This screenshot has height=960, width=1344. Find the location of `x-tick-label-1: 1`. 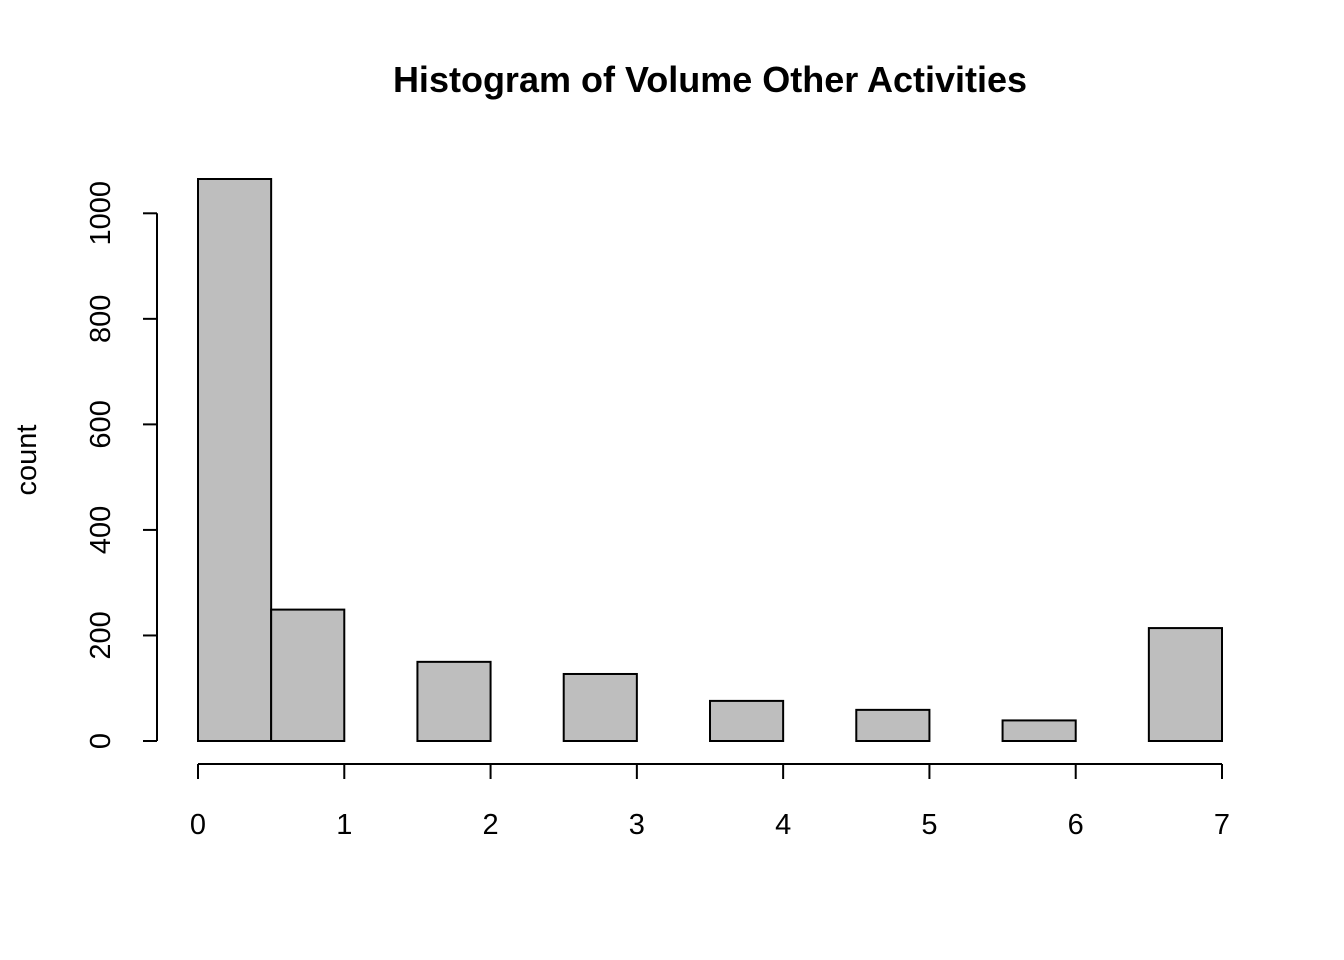

x-tick-label-1: 1 is located at coordinates (344, 825).